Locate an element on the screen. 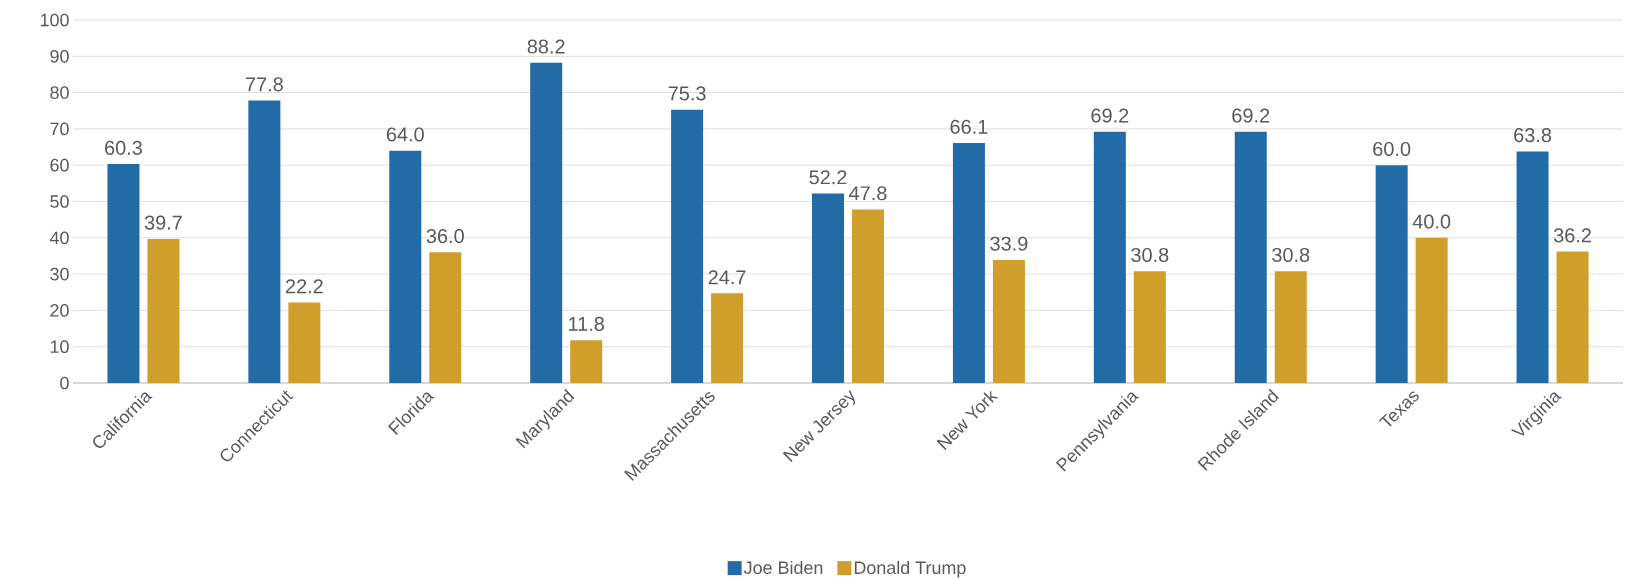 The image size is (1631, 578). y-tick-label: 60 is located at coordinates (59, 165).